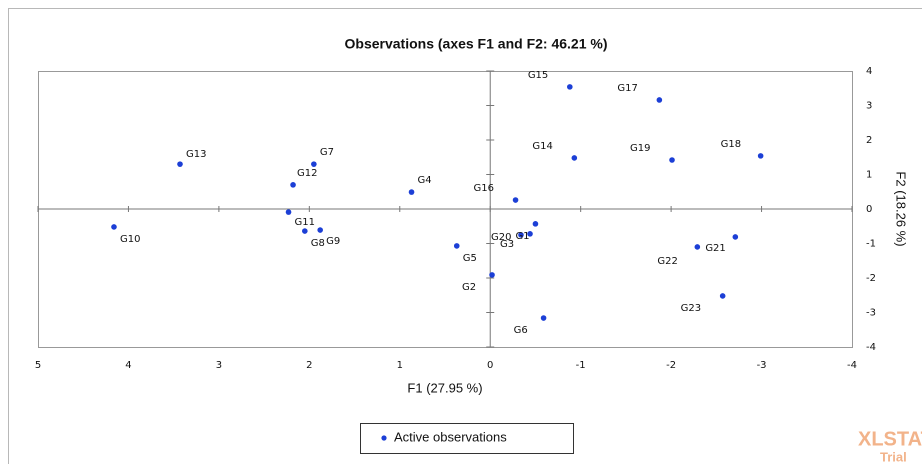  What do you see at coordinates (869, 175) in the screenshot?
I see `y-tick-label: 1` at bounding box center [869, 175].